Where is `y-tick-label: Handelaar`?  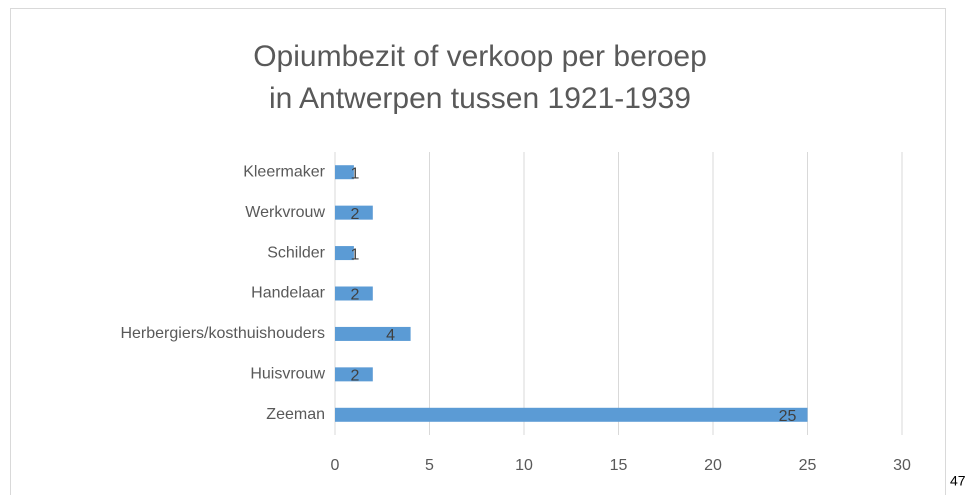 y-tick-label: Handelaar is located at coordinates (288, 293).